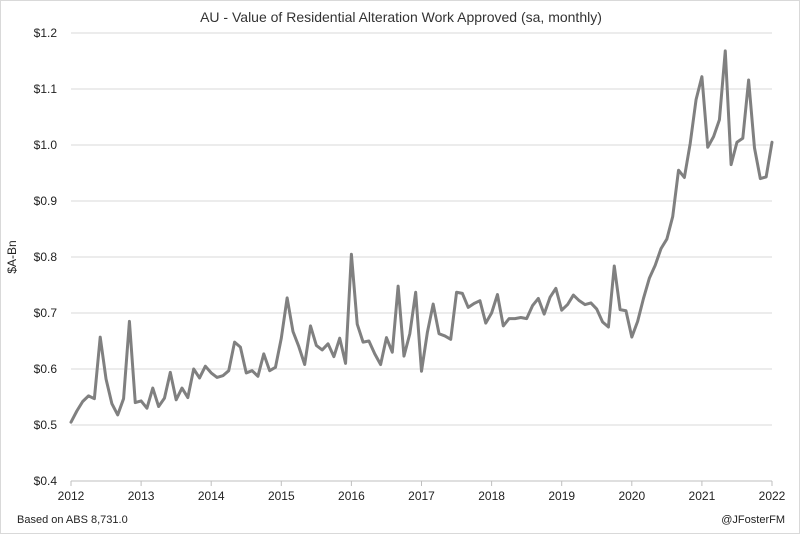  Describe the element at coordinates (211, 496) in the screenshot. I see `x-tick-label: 2014` at that location.